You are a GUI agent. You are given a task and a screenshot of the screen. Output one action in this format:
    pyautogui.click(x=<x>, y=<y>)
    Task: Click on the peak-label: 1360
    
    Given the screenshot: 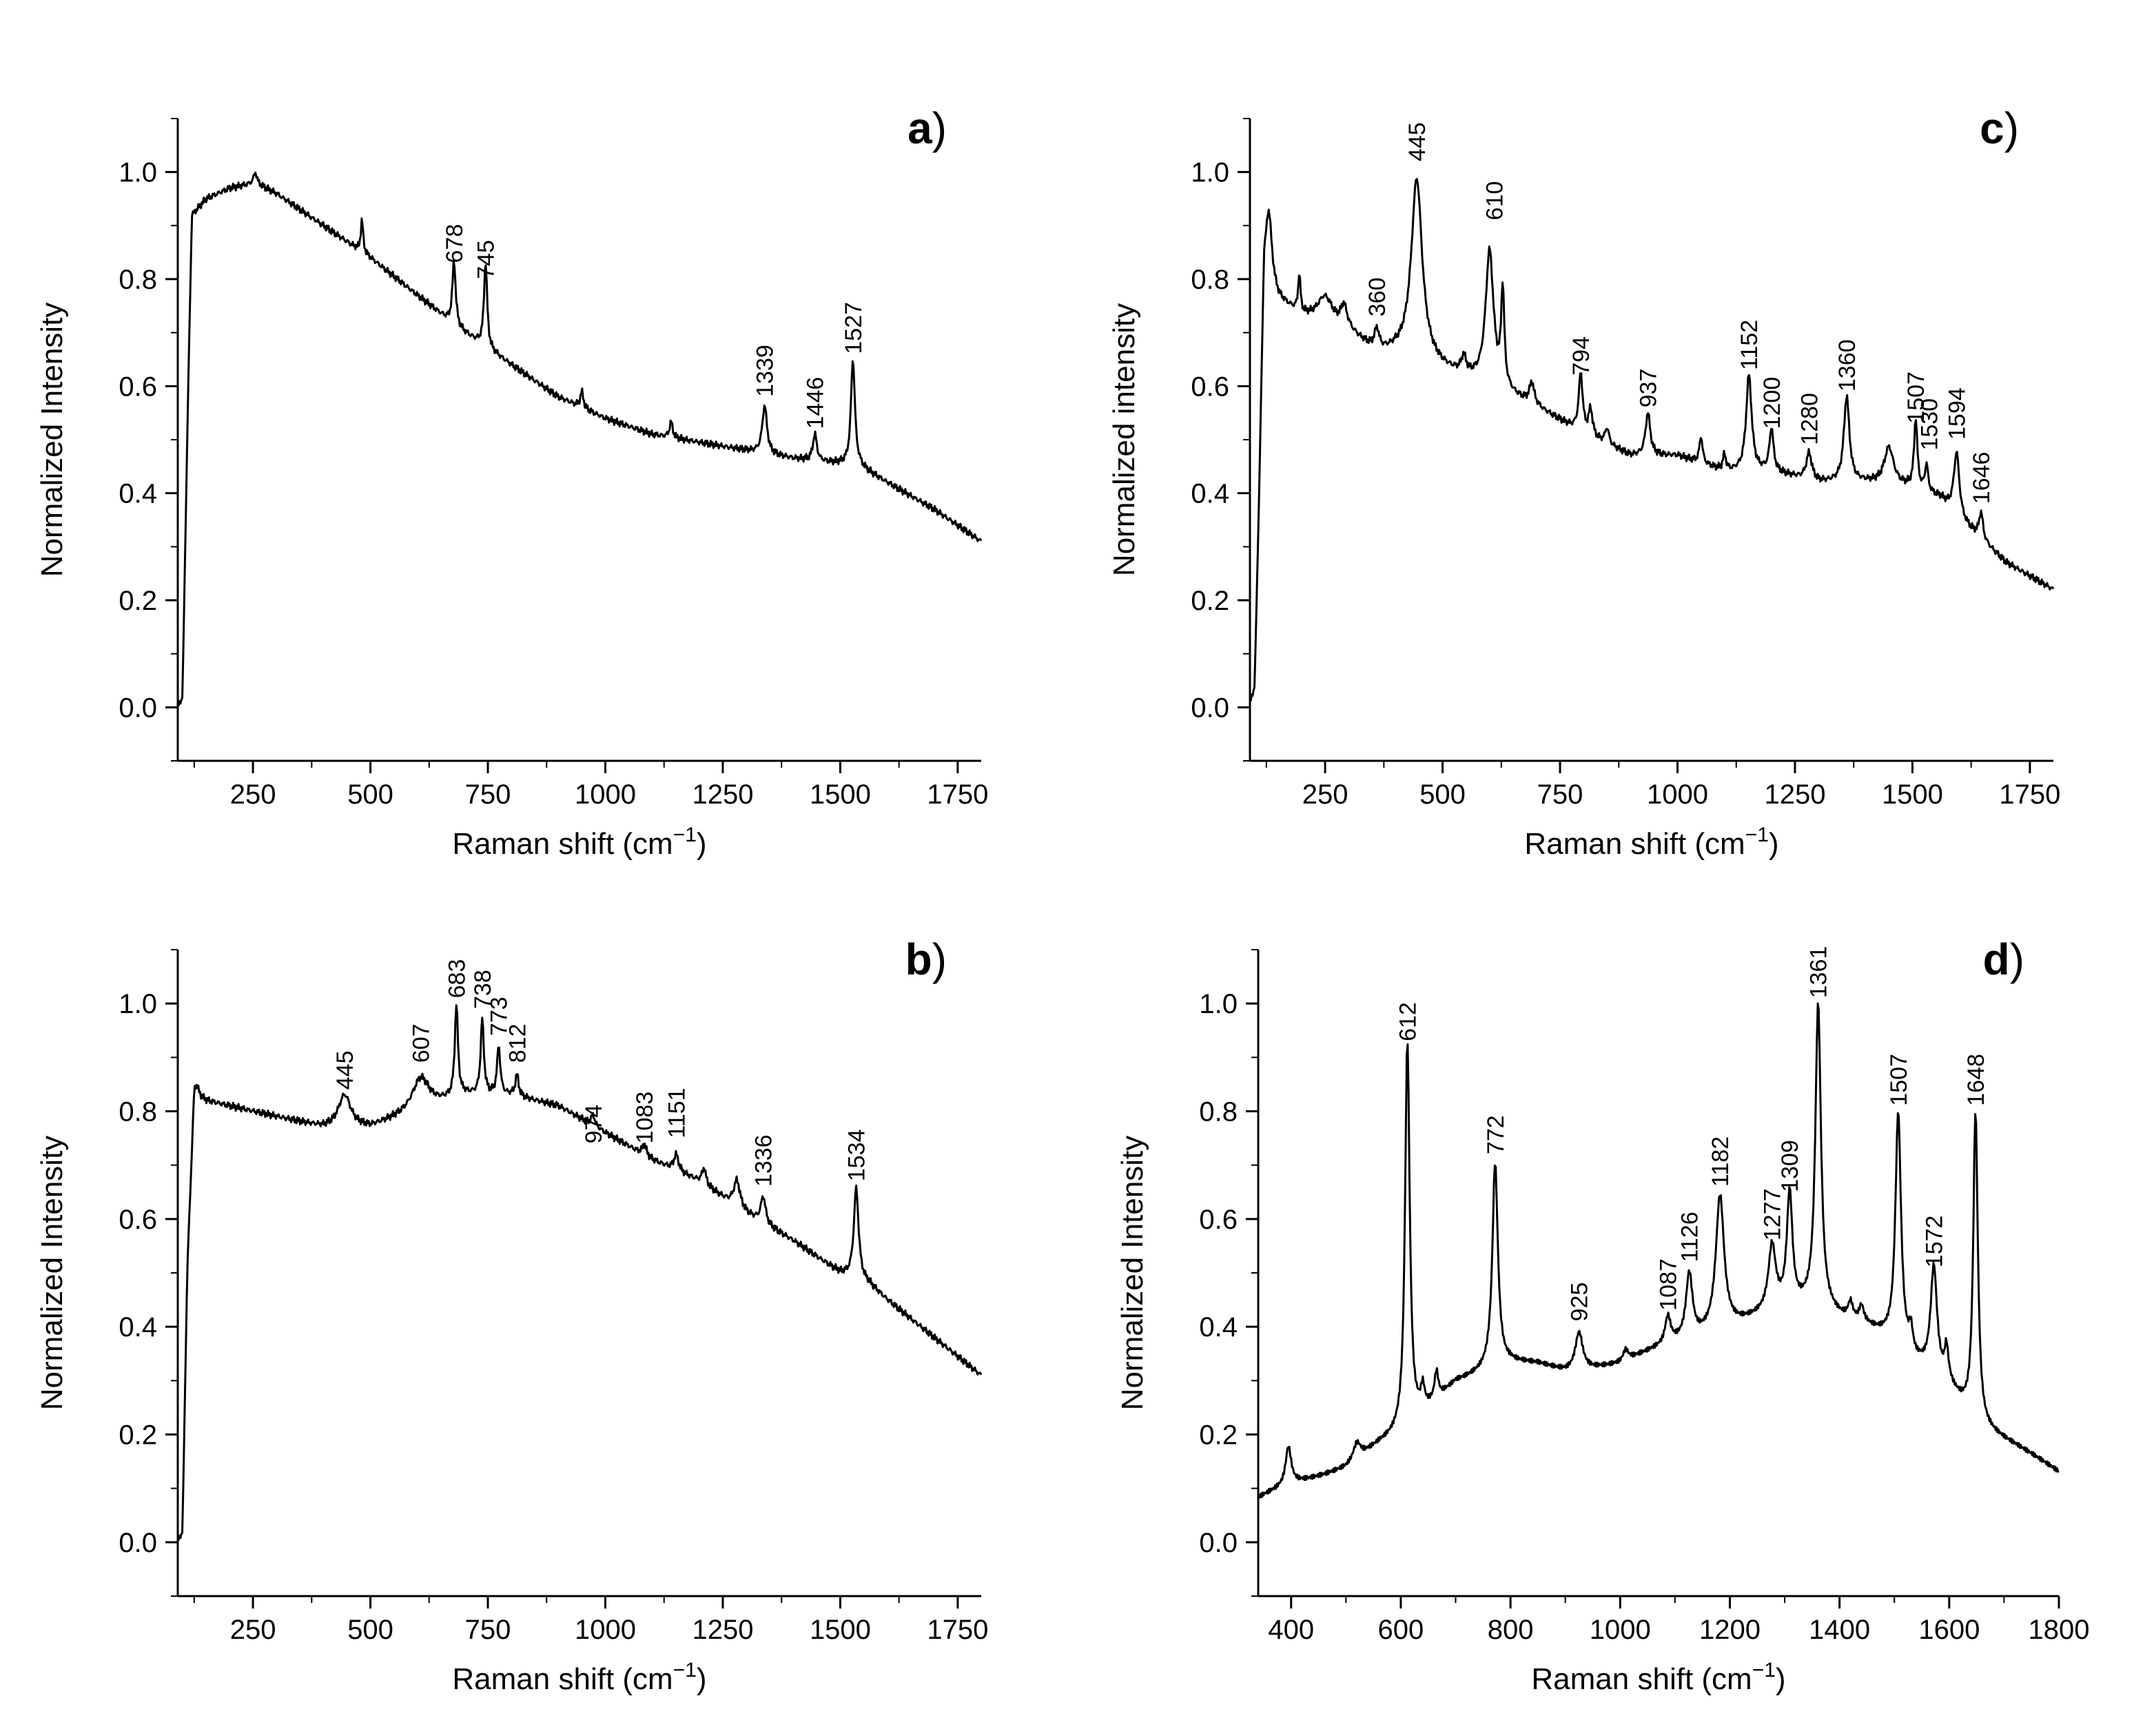 What is the action you would take?
    pyautogui.click(x=1847, y=365)
    